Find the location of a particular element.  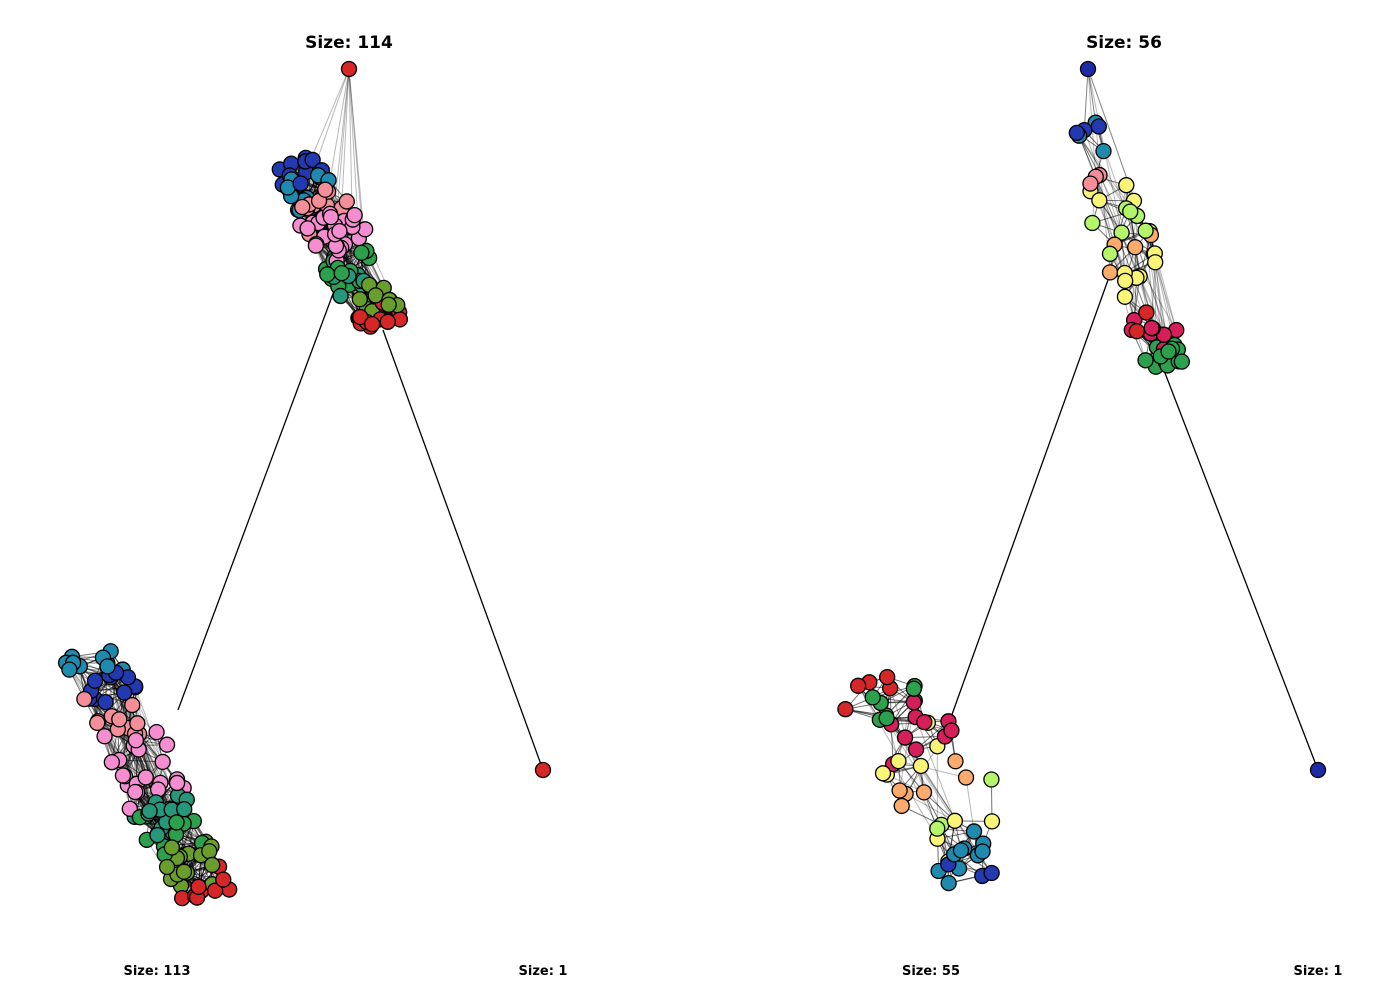

panel-2-bridge-edge is located at coordinates (1029, 500).